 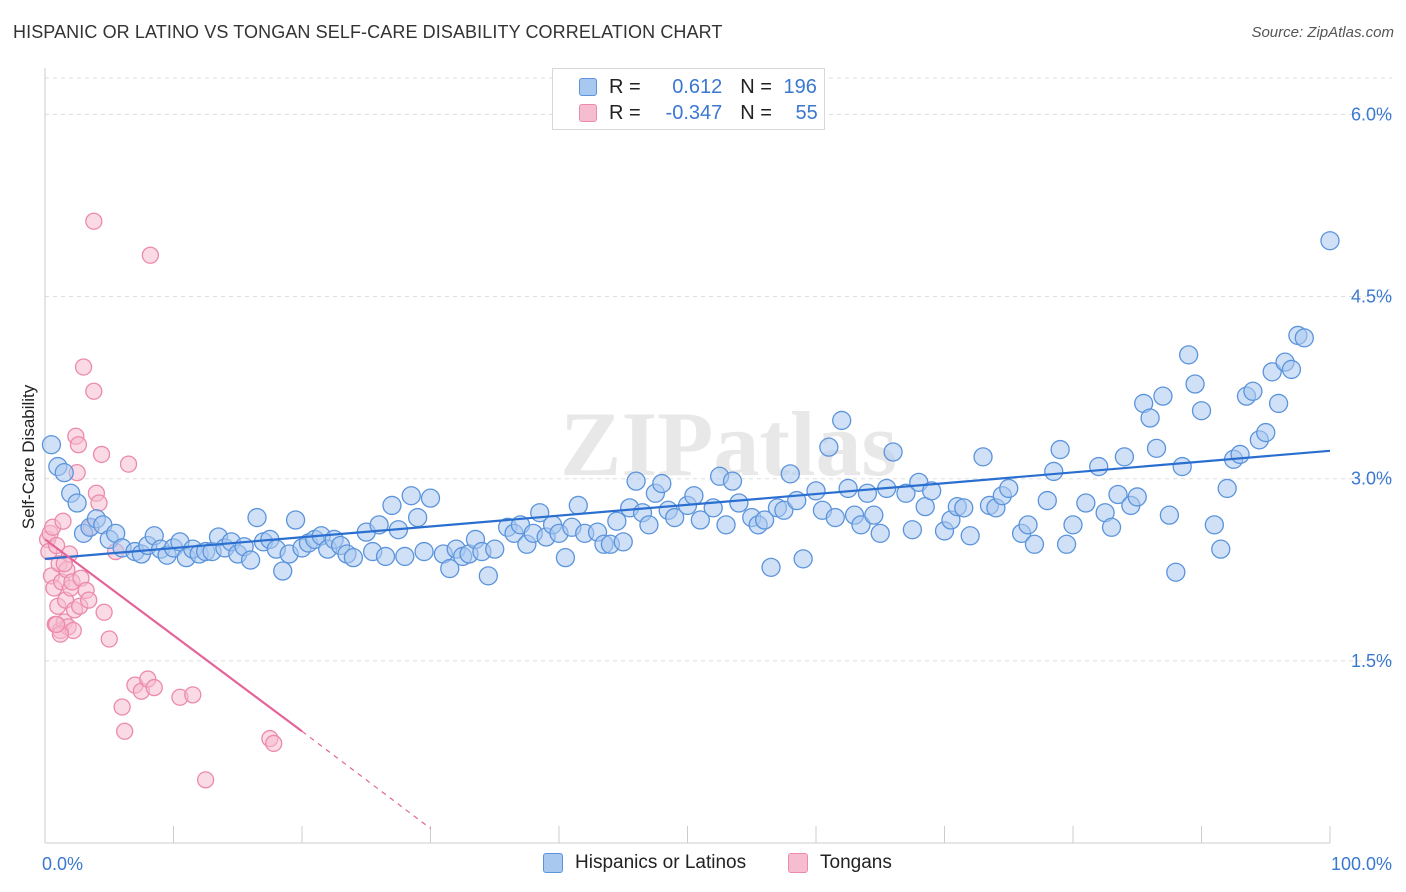 What do you see at coordinates (800, 86) in the screenshot?
I see `legend-n-value: 196` at bounding box center [800, 86].